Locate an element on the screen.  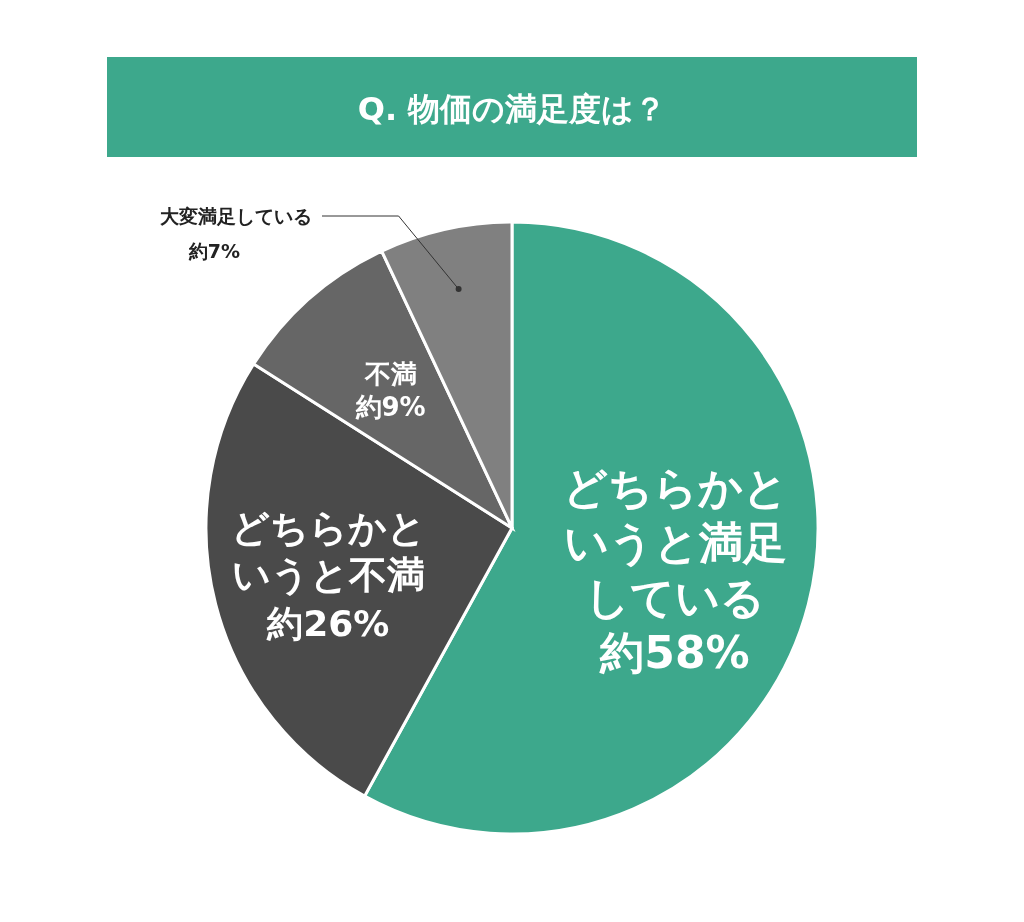
data-label: 約7% is located at coordinates (213, 251).